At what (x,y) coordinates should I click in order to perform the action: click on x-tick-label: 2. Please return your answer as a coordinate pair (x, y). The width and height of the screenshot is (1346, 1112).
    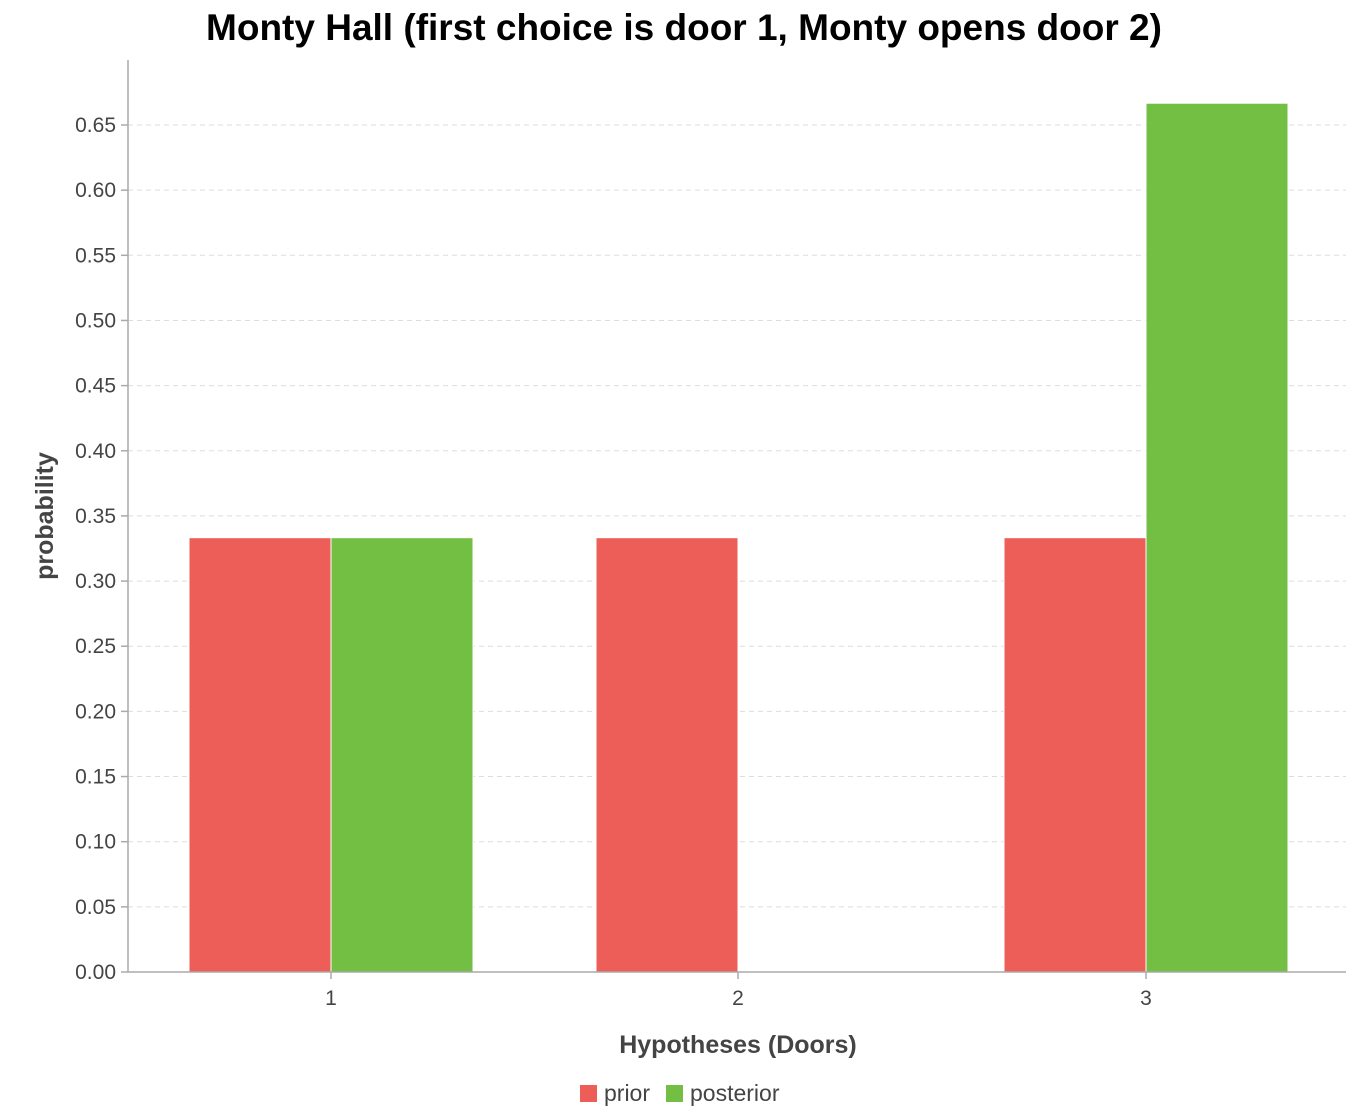
    Looking at the image, I should click on (738, 998).